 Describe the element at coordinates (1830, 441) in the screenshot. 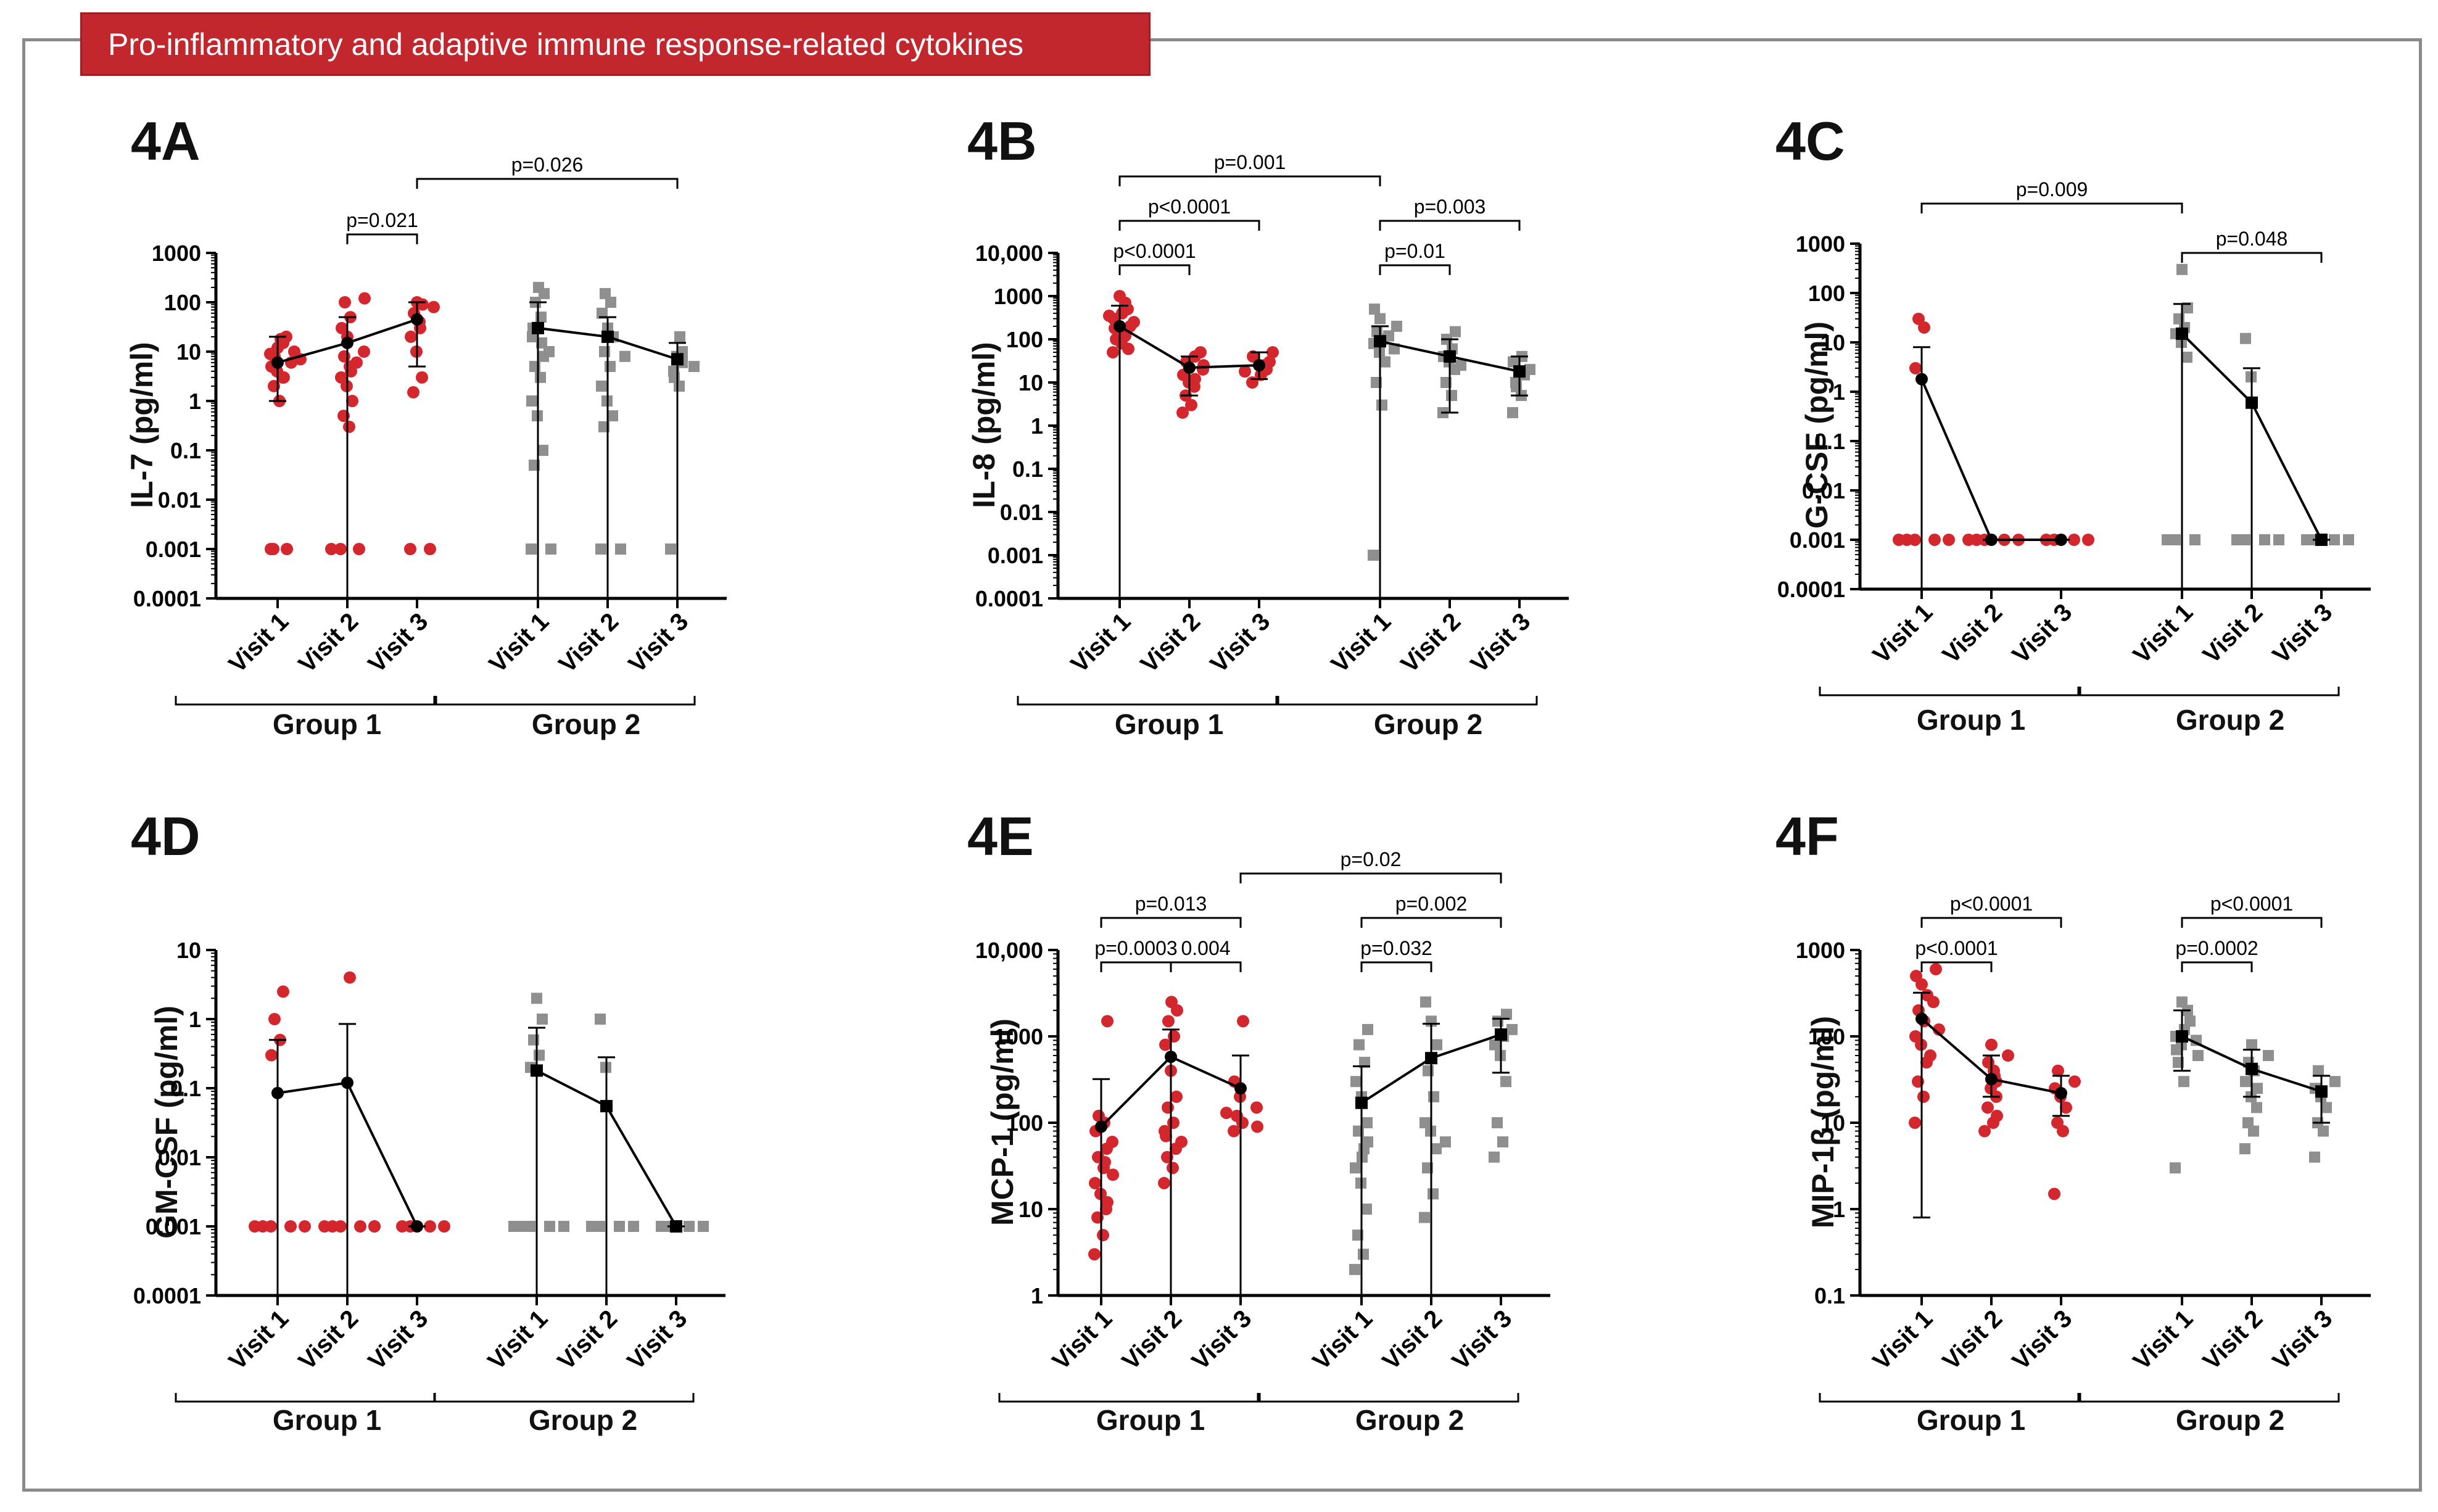

I see `y-tick-label: 0.1` at that location.